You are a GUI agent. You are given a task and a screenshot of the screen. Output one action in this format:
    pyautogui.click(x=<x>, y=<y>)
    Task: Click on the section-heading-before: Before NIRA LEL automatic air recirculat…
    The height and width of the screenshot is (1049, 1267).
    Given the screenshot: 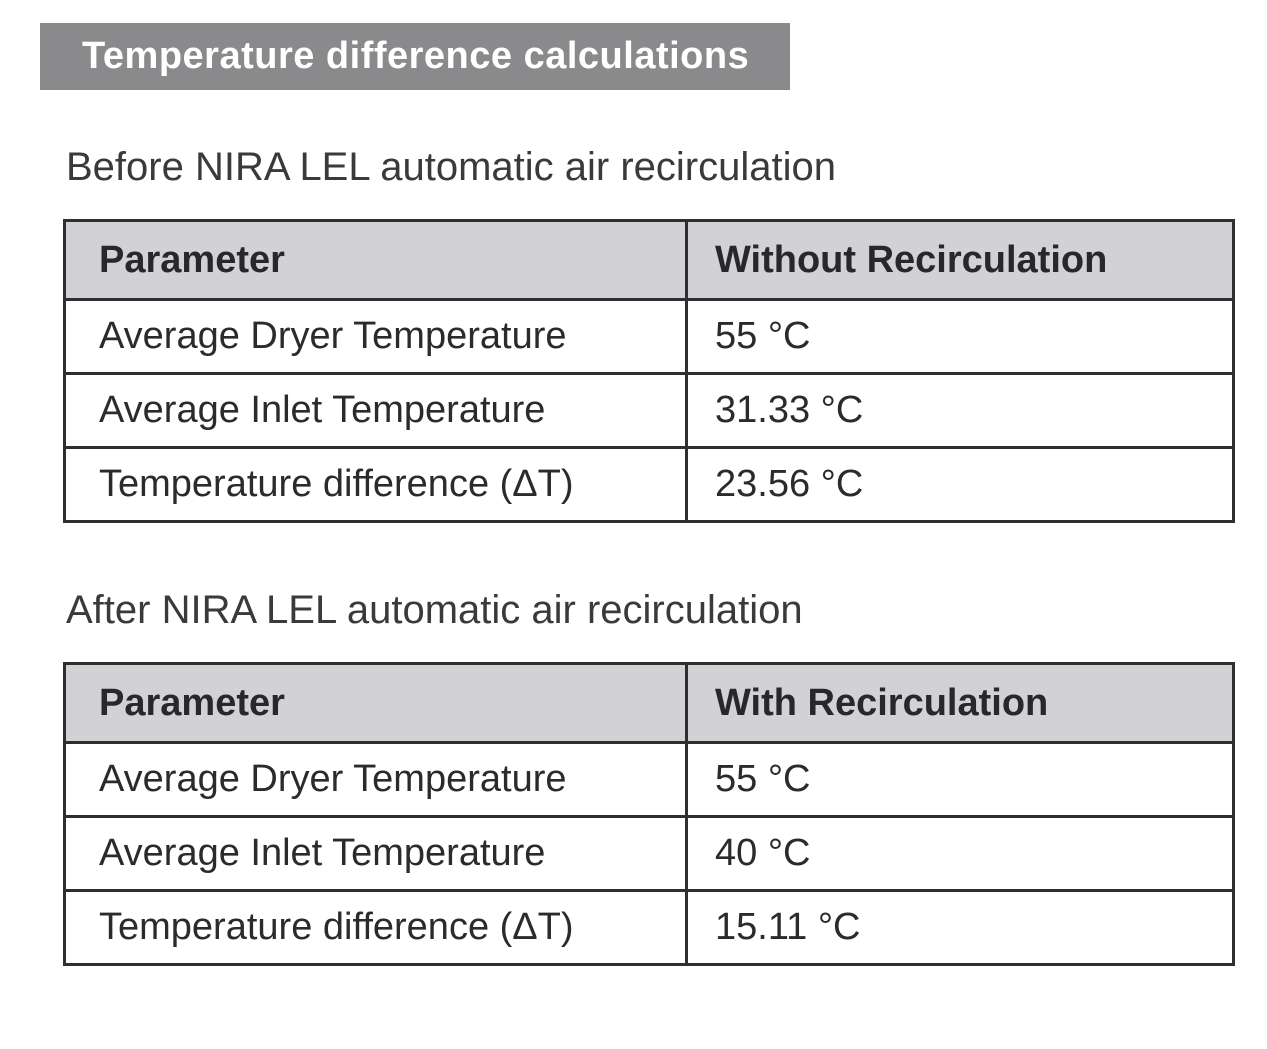 What is the action you would take?
    pyautogui.click(x=451, y=167)
    